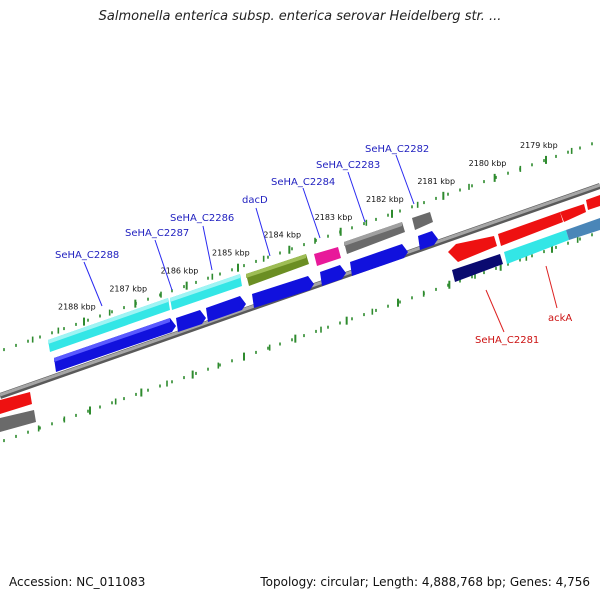 This screenshot has width=600, height=600. What do you see at coordinates (77, 307) in the screenshot?
I see `tick-label: 2188 kbp` at bounding box center [77, 307].